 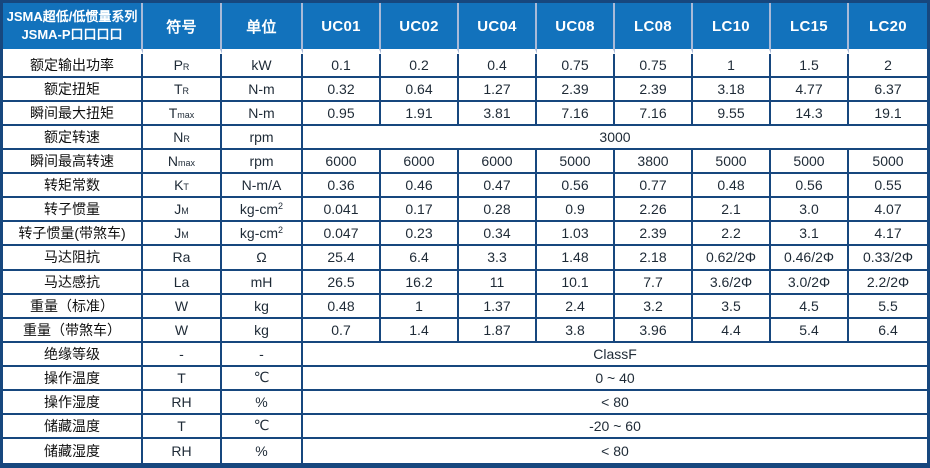 I want to click on row-label: 操作湿度, so click(x=73, y=402).